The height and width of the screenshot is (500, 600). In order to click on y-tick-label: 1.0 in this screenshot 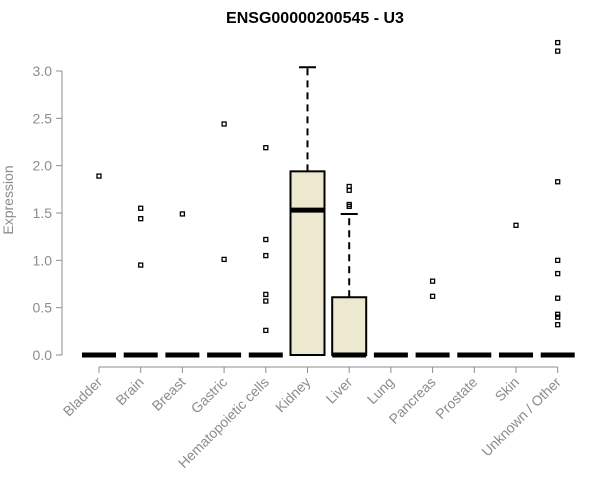, I will do `click(43, 260)`.